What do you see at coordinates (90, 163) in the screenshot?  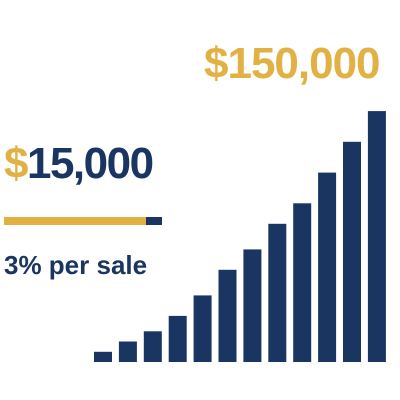 I see `commission-number: 15,000` at bounding box center [90, 163].